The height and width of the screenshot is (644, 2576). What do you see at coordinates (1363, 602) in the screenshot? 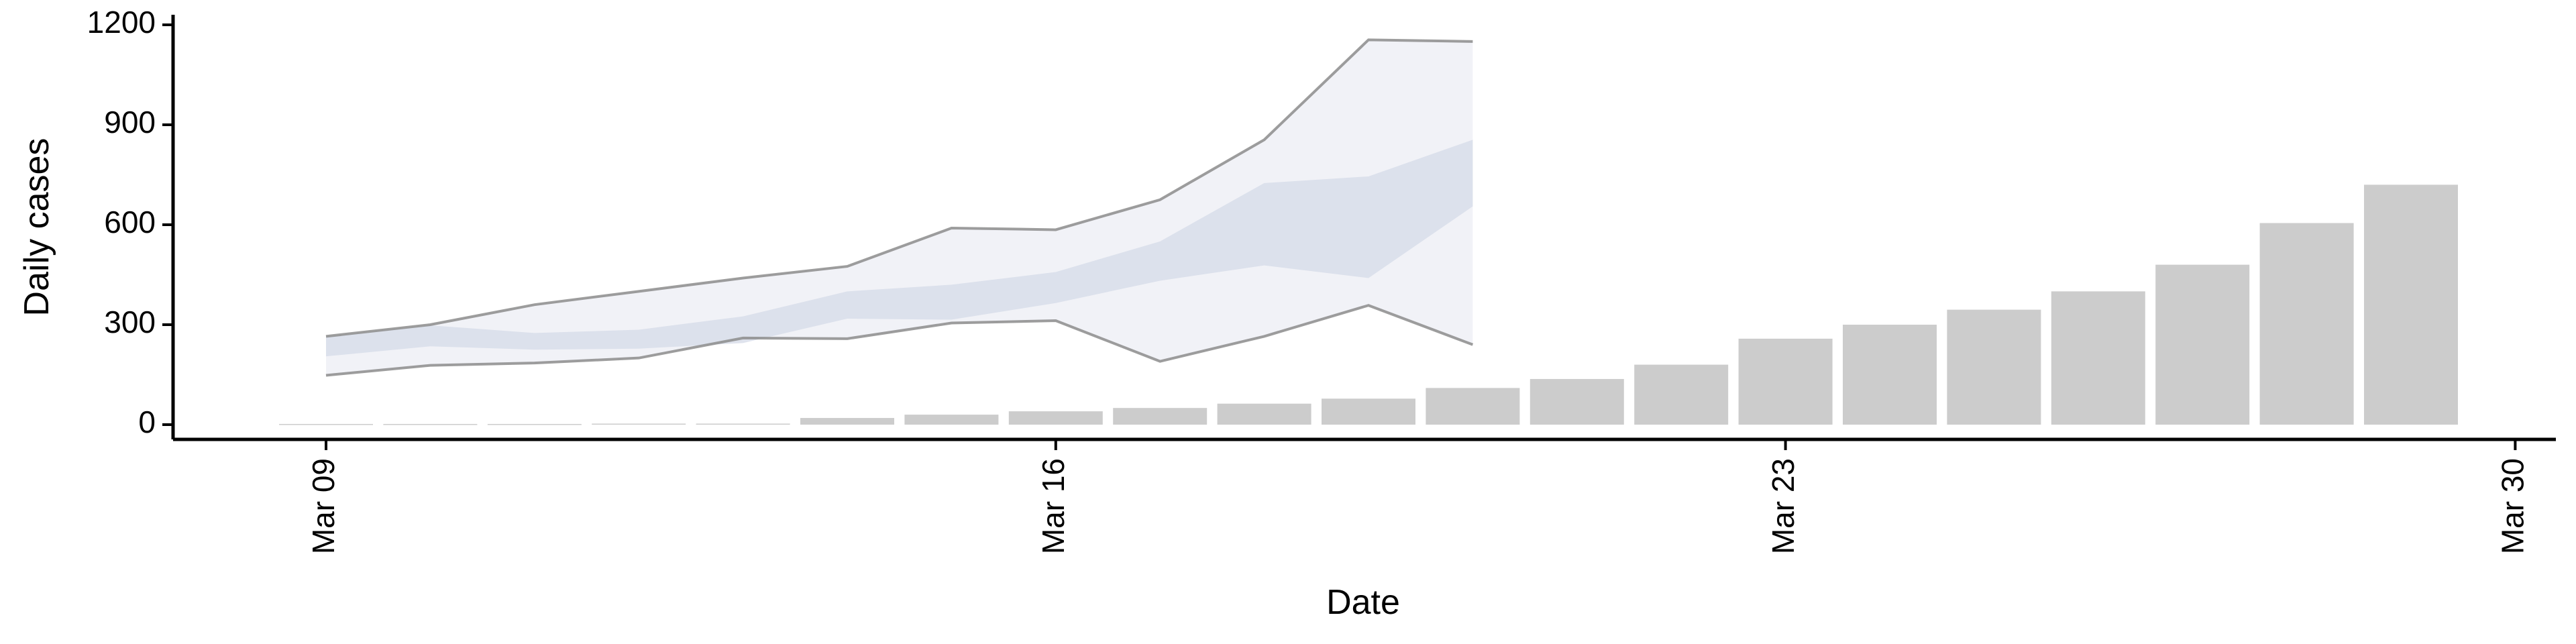
I see `x-axis-title: Date` at bounding box center [1363, 602].